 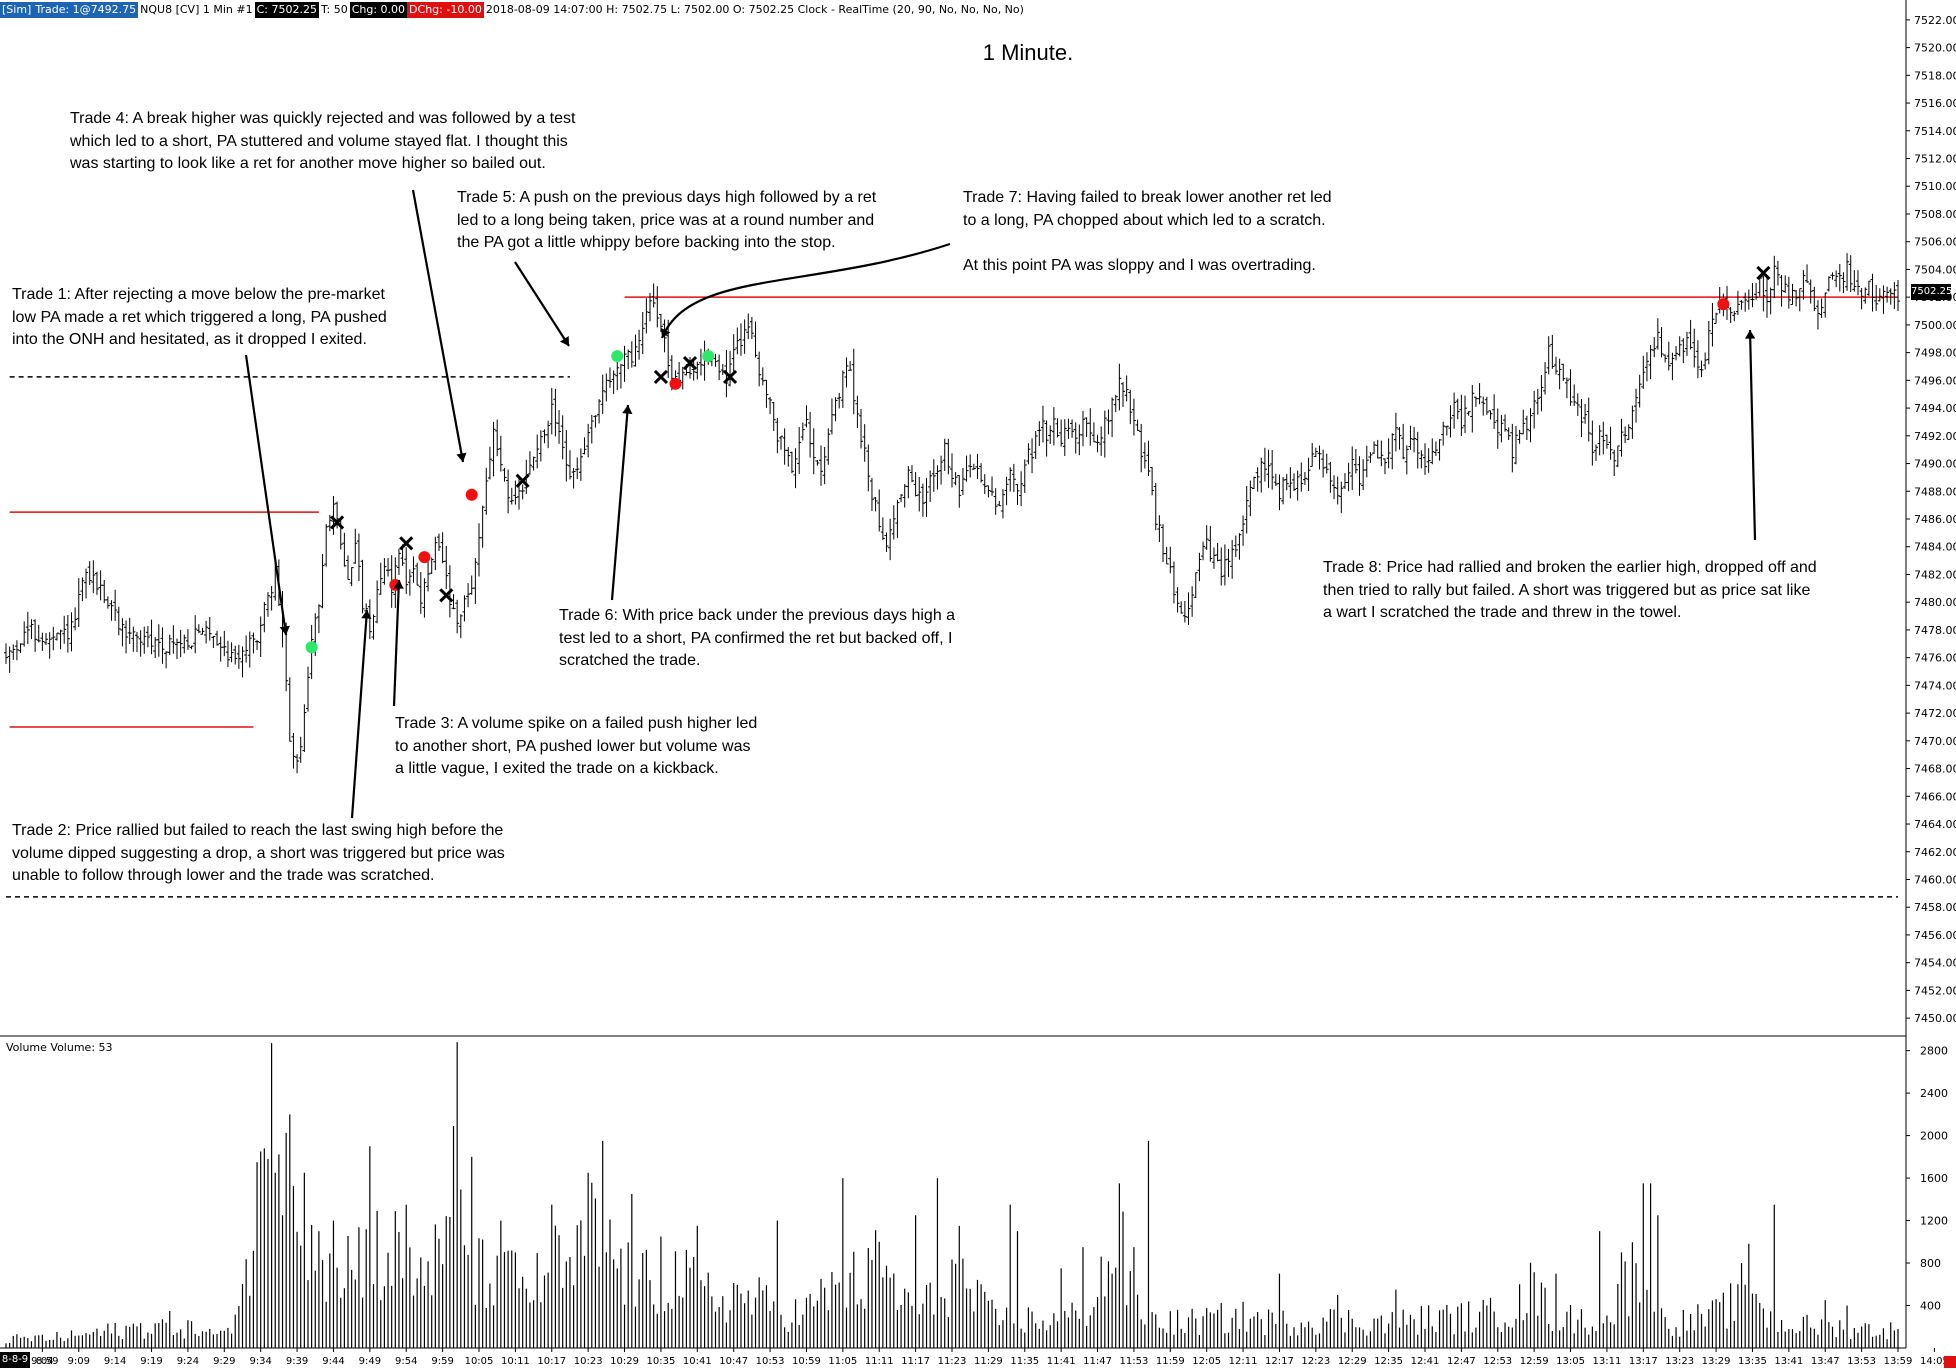 What do you see at coordinates (988, 1361) in the screenshot?
I see `time-tick-label: 11:29` at bounding box center [988, 1361].